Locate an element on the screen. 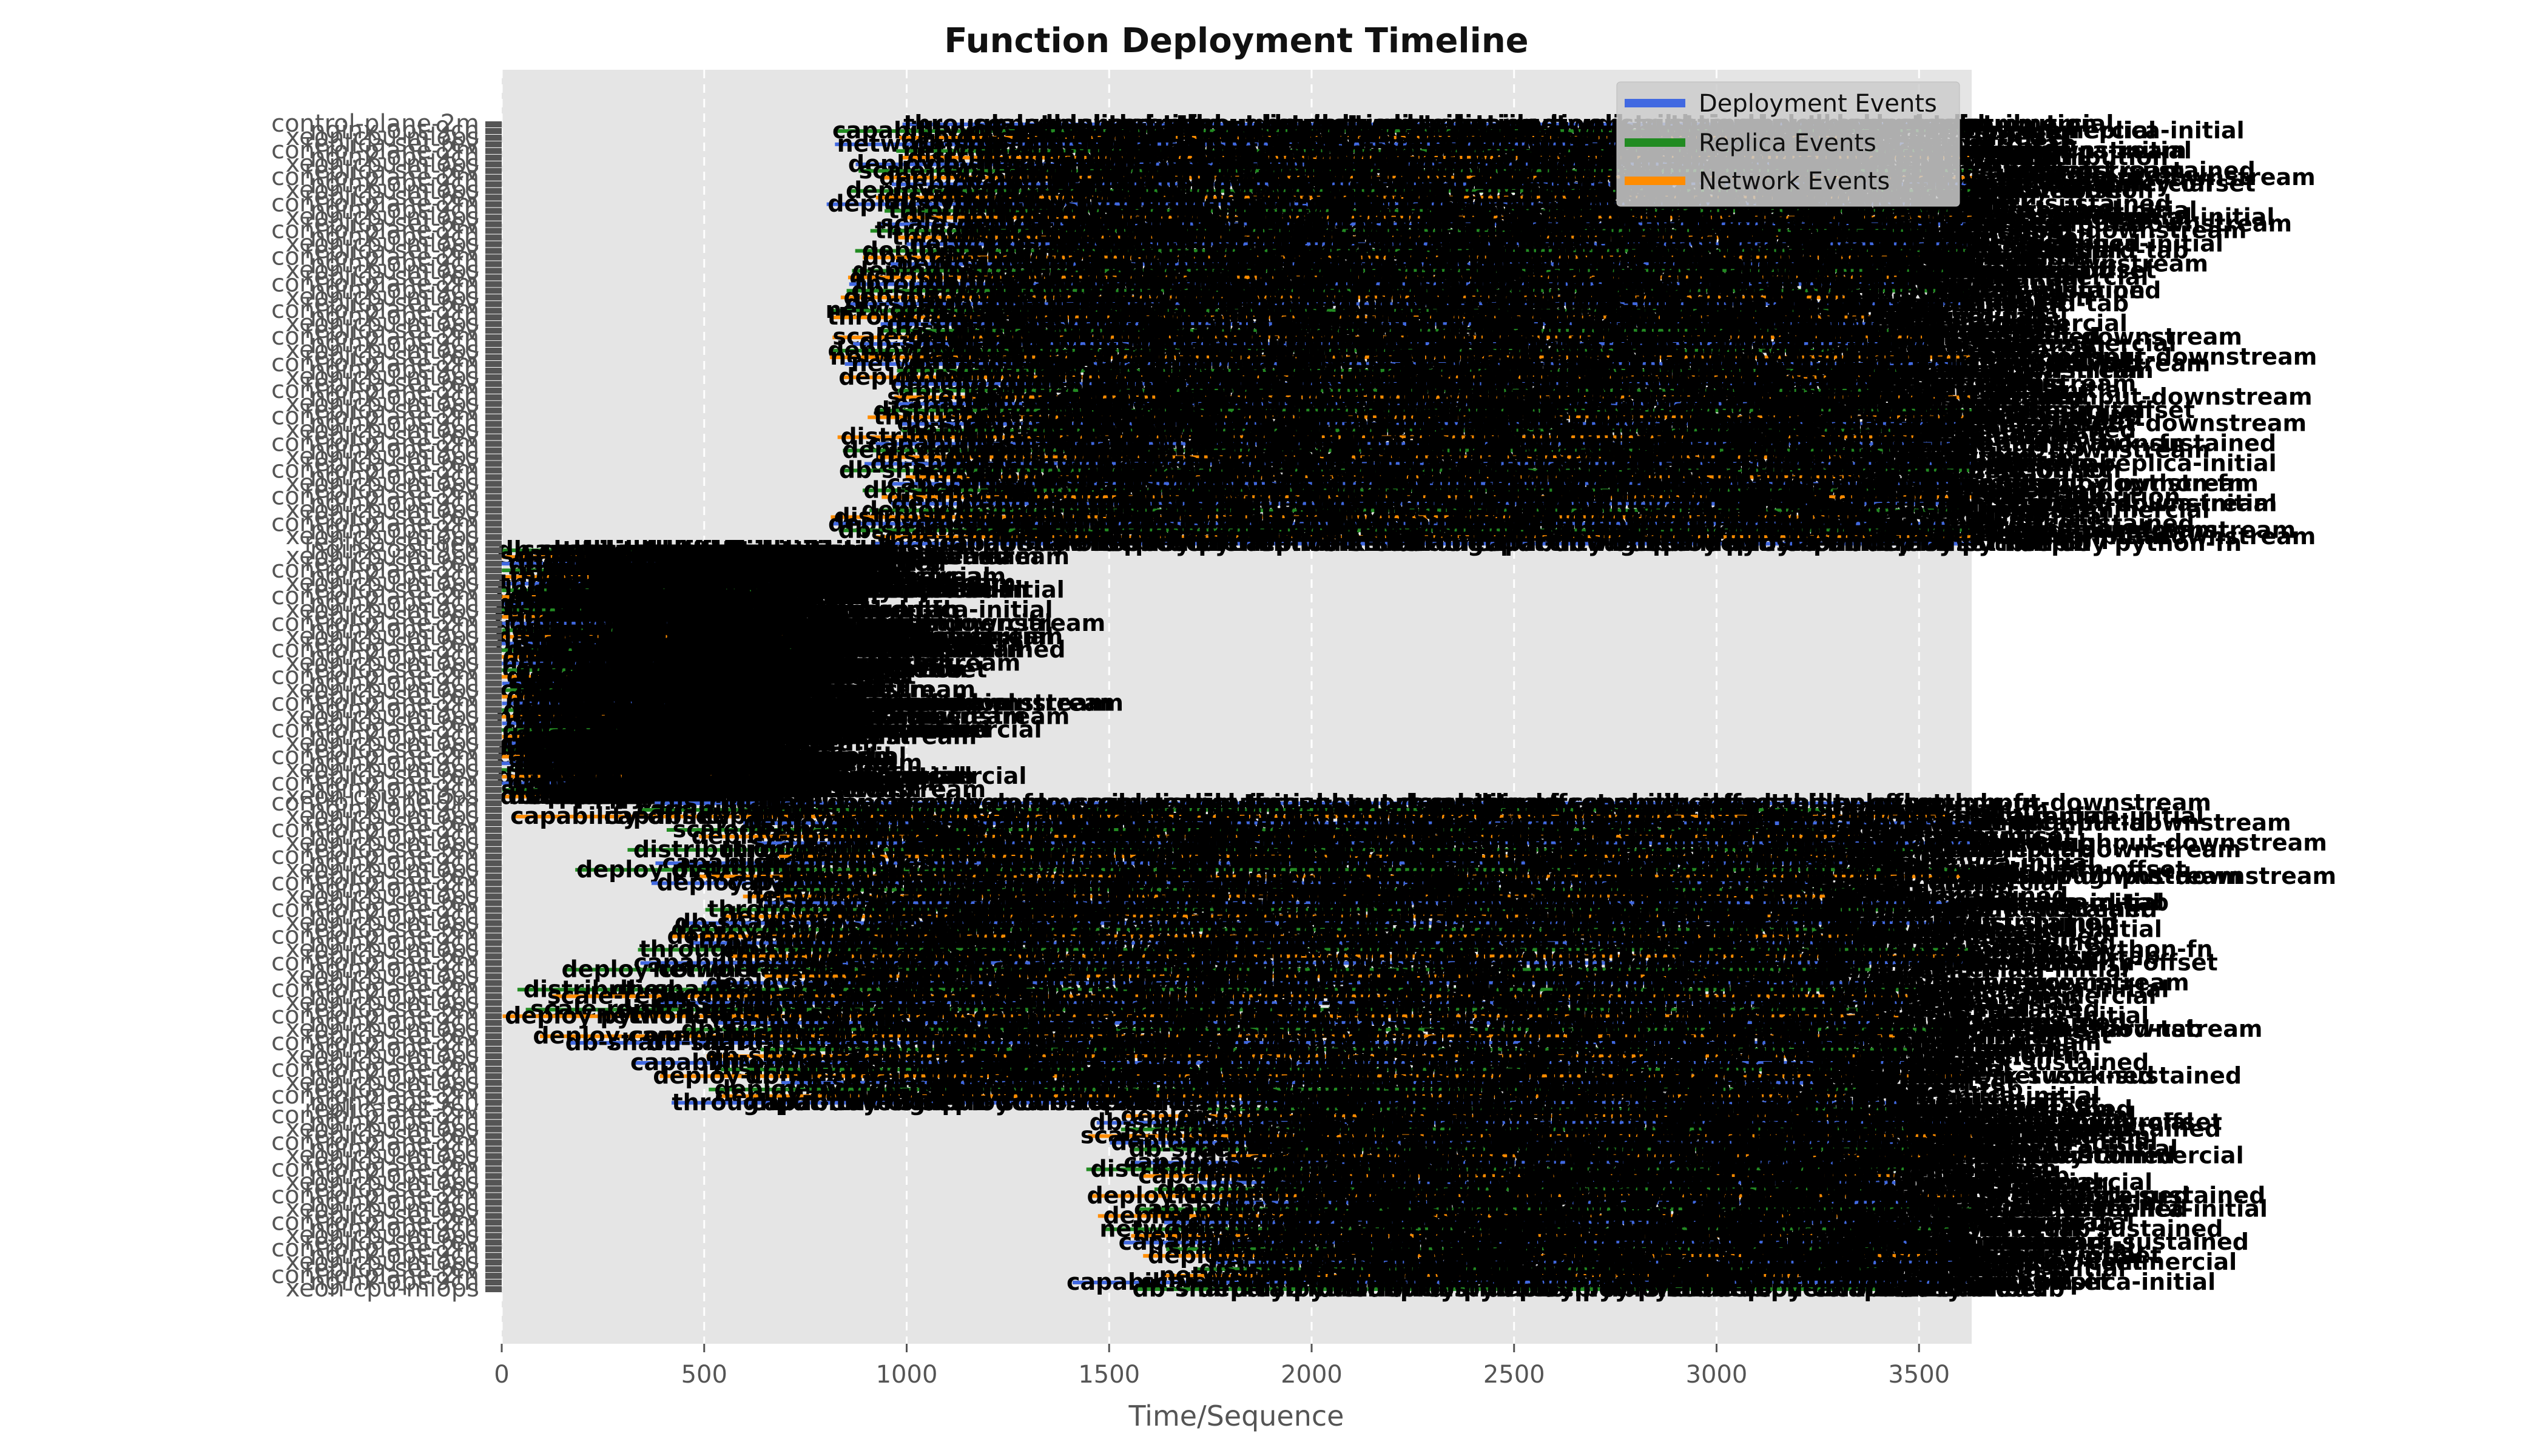  x-tick-label: 0 is located at coordinates (501, 1375).